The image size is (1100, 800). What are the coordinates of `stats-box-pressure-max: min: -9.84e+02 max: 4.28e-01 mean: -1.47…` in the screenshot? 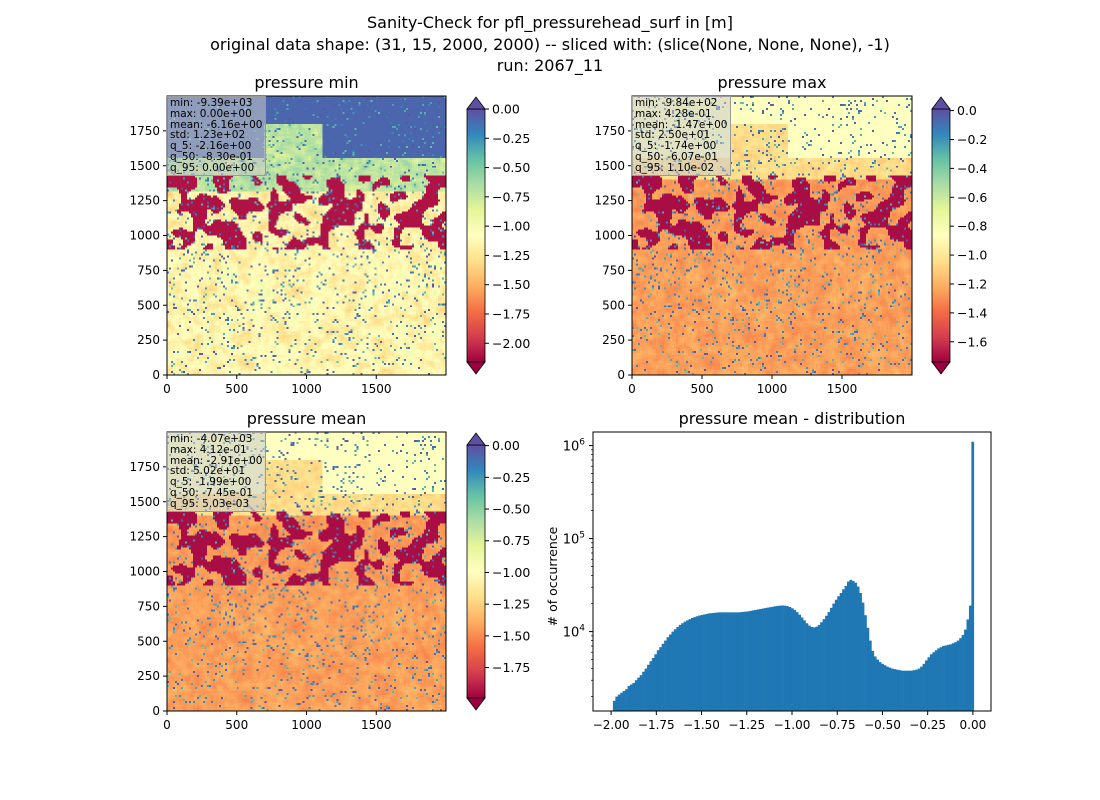 It's located at (681, 136).